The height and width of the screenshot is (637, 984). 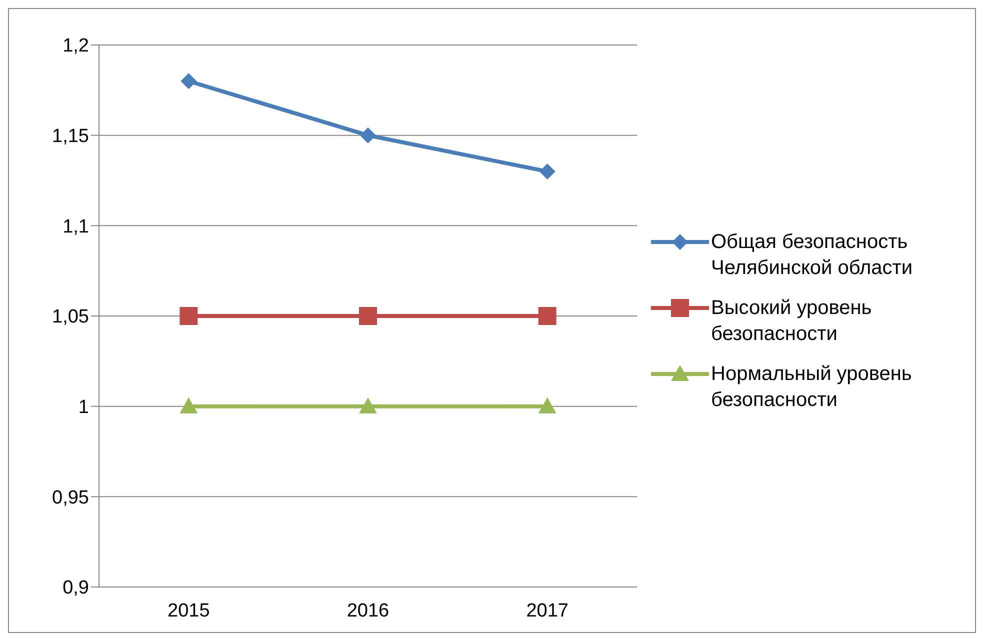 What do you see at coordinates (75, 588) in the screenshot?
I see `y-tick-label: 0,9` at bounding box center [75, 588].